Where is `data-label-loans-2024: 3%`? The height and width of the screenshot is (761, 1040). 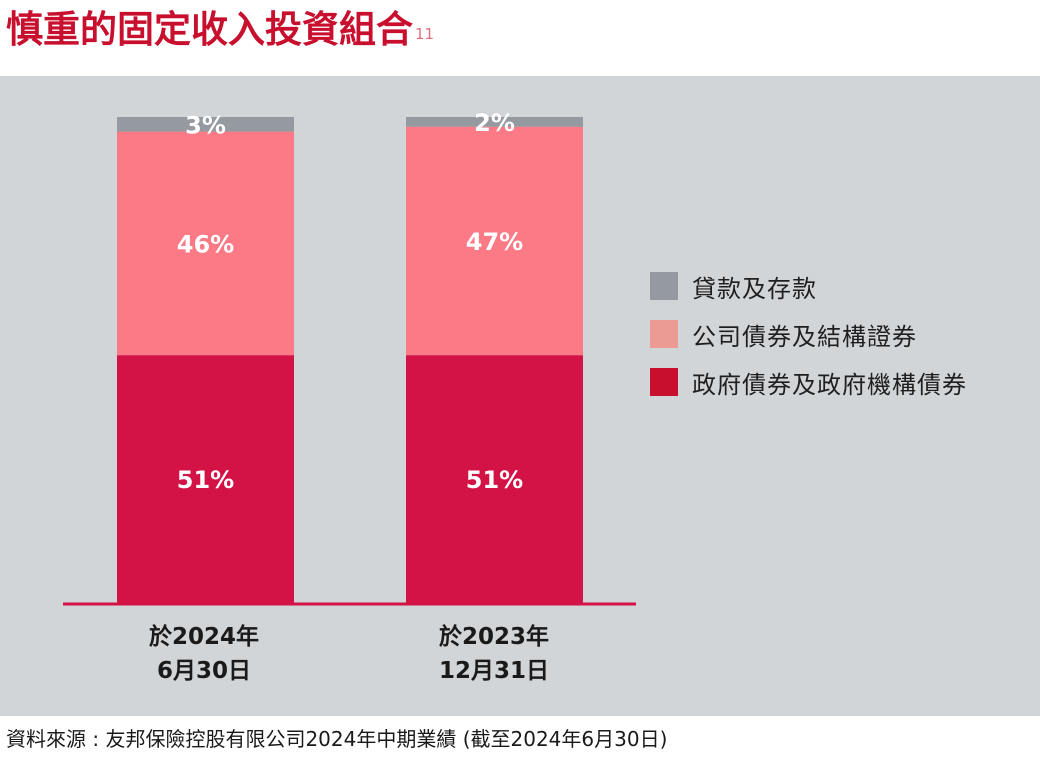 data-label-loans-2024: 3% is located at coordinates (205, 125).